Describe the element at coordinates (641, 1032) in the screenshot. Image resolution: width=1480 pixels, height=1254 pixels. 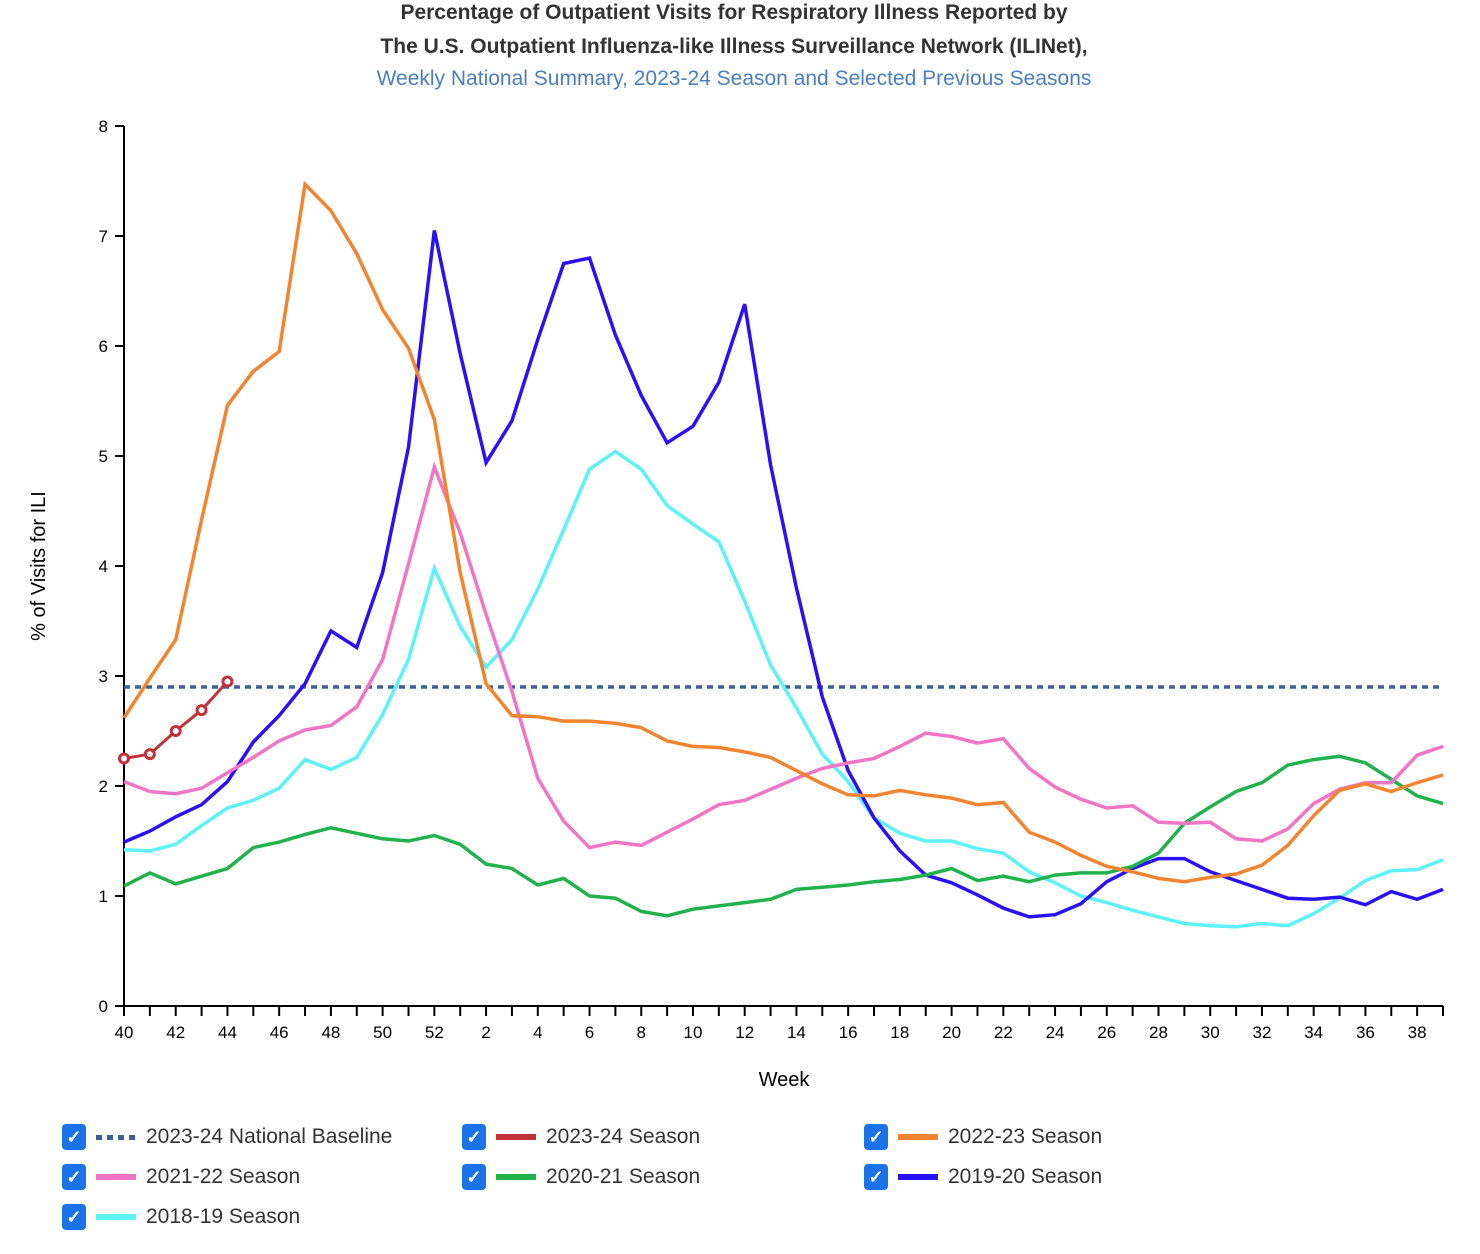
I see `x-tick-label: 8` at that location.